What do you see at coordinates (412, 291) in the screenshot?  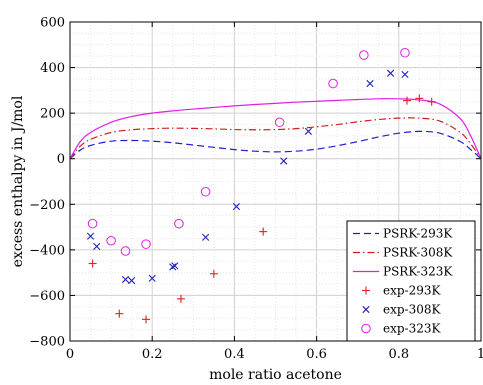 I see `legend-label: exp-293K` at bounding box center [412, 291].